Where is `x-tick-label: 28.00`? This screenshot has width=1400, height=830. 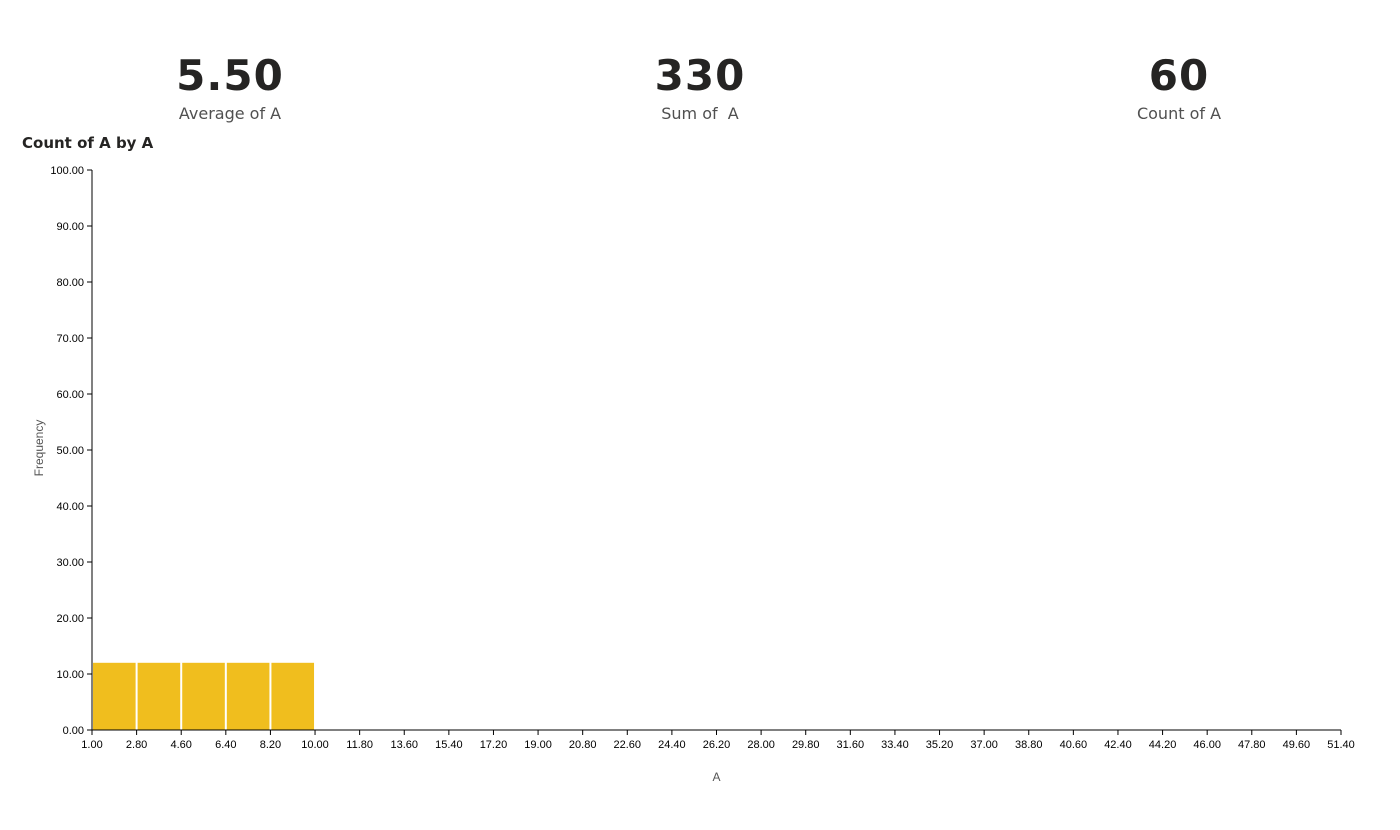
x-tick-label: 28.00 is located at coordinates (761, 745).